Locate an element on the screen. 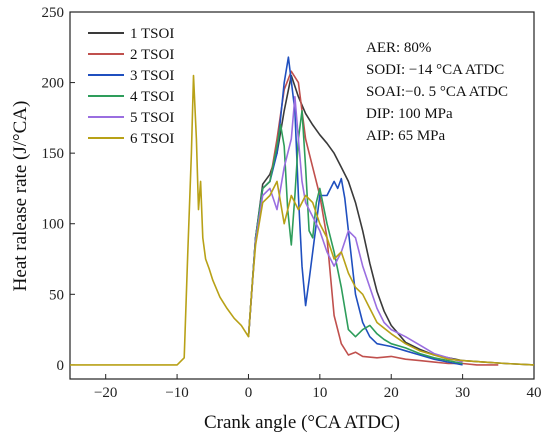 This screenshot has height=440, width=550. annotation-4: DIP: 100 MPa is located at coordinates (409, 114).